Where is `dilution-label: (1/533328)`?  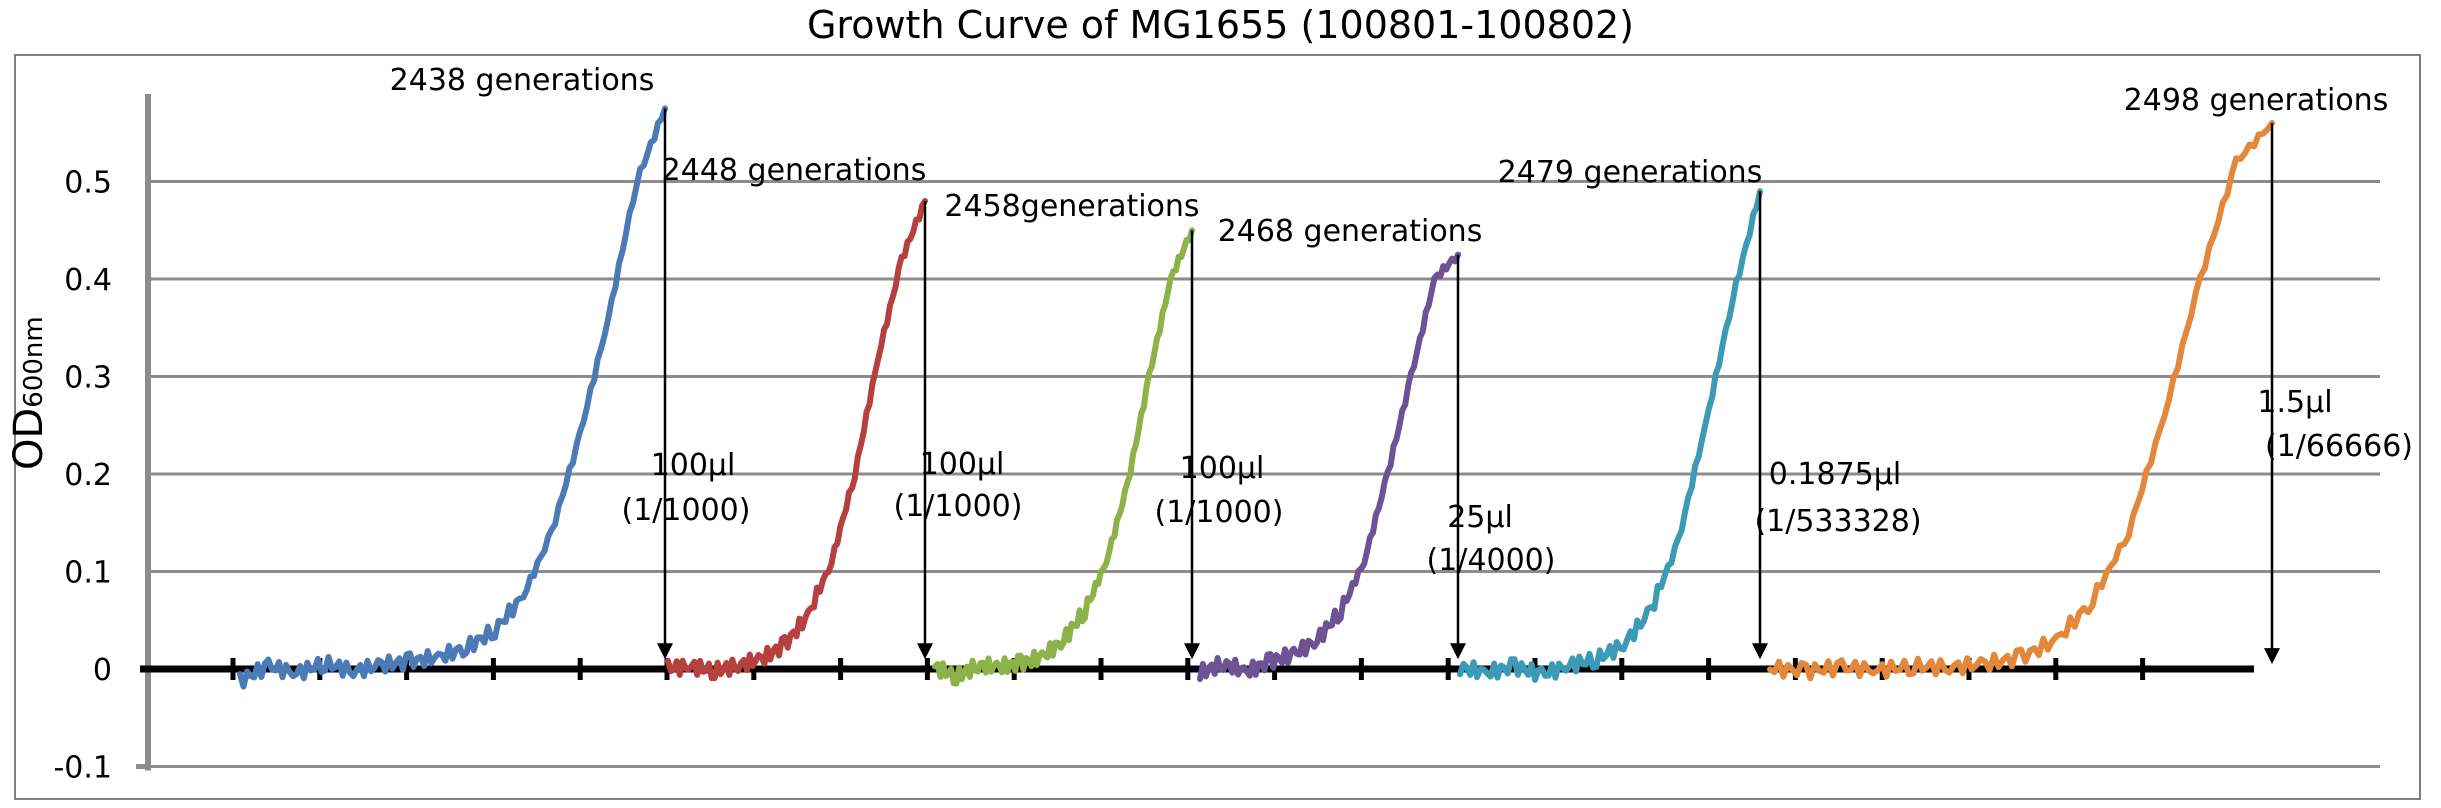
dilution-label: (1/533328) is located at coordinates (1837, 521).